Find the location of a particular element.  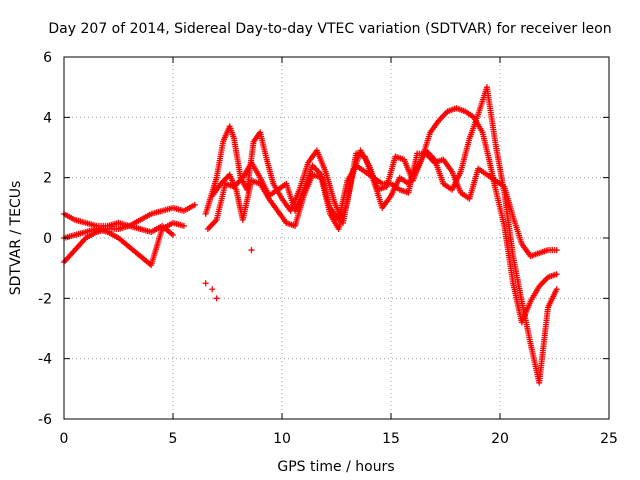

y-axis-label: SDTVAR / TECUs is located at coordinates (16, 238).